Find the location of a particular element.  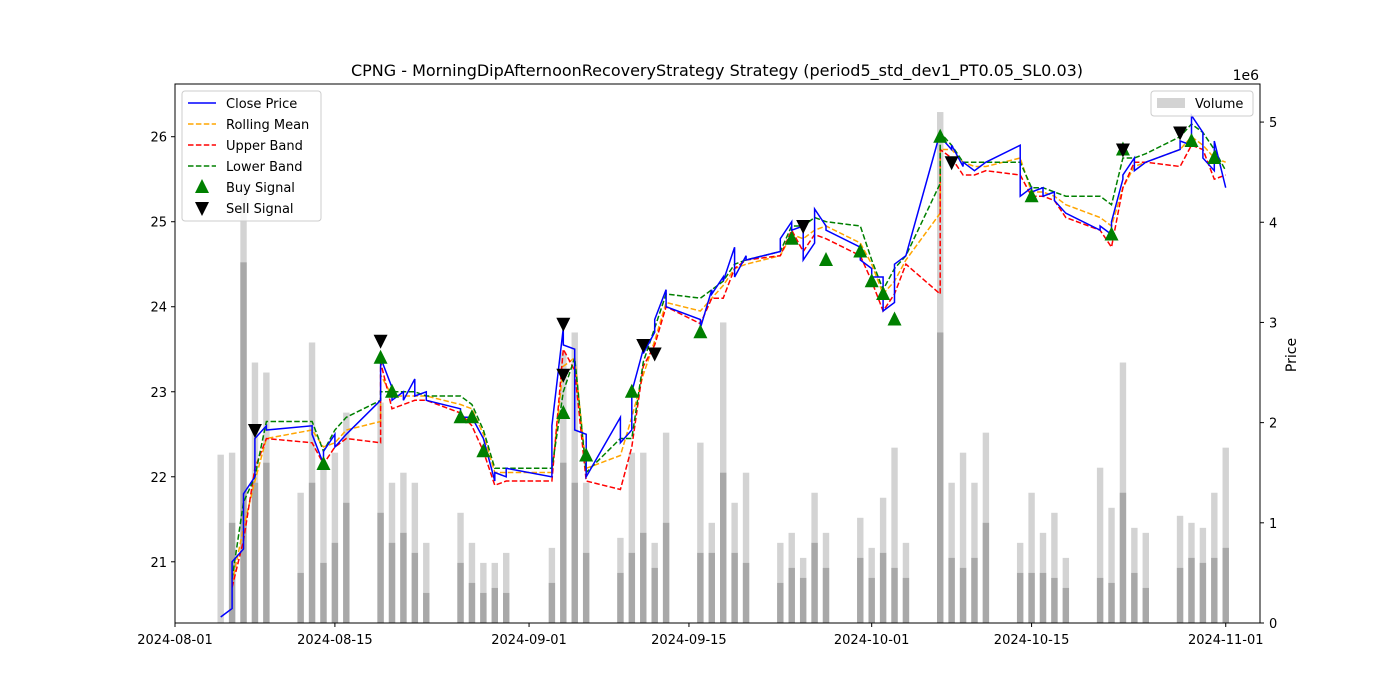

y2-tick-label: 4 is located at coordinates (1273, 223).